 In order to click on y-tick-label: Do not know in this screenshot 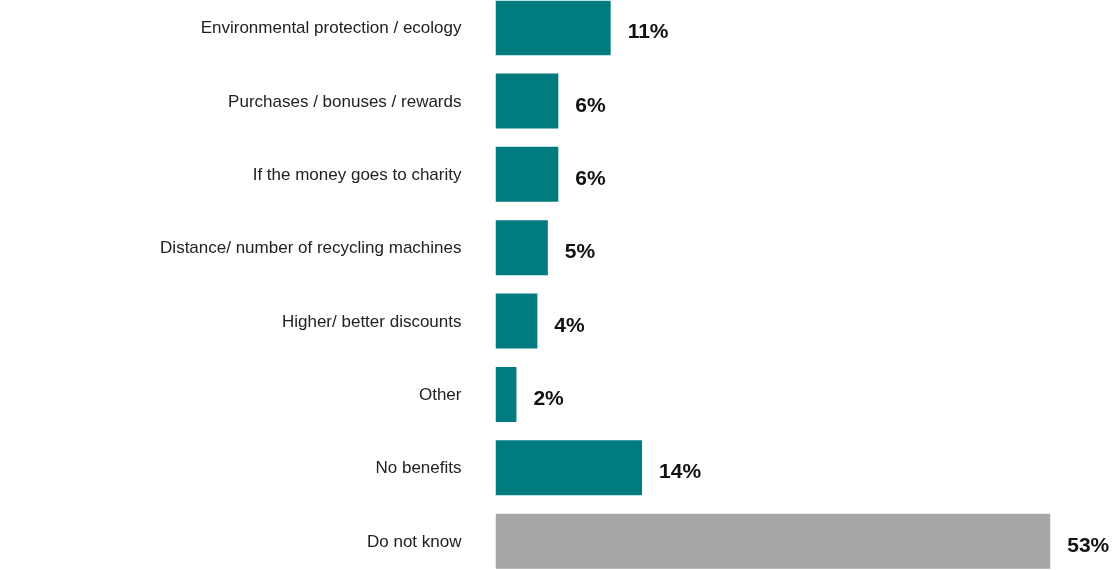, I will do `click(415, 541)`.